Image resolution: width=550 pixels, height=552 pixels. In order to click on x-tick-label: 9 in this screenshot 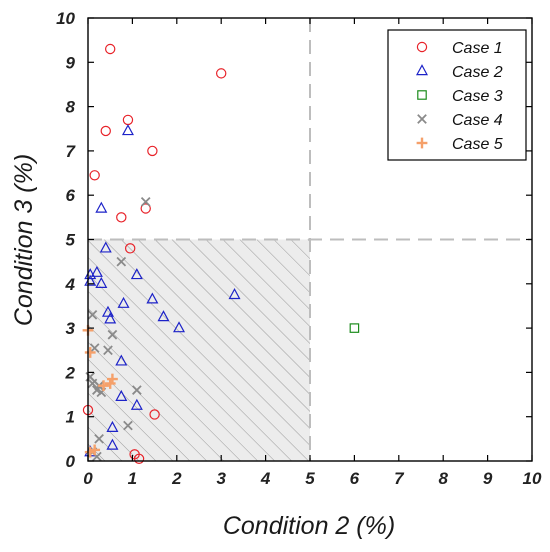, I will do `click(488, 478)`.